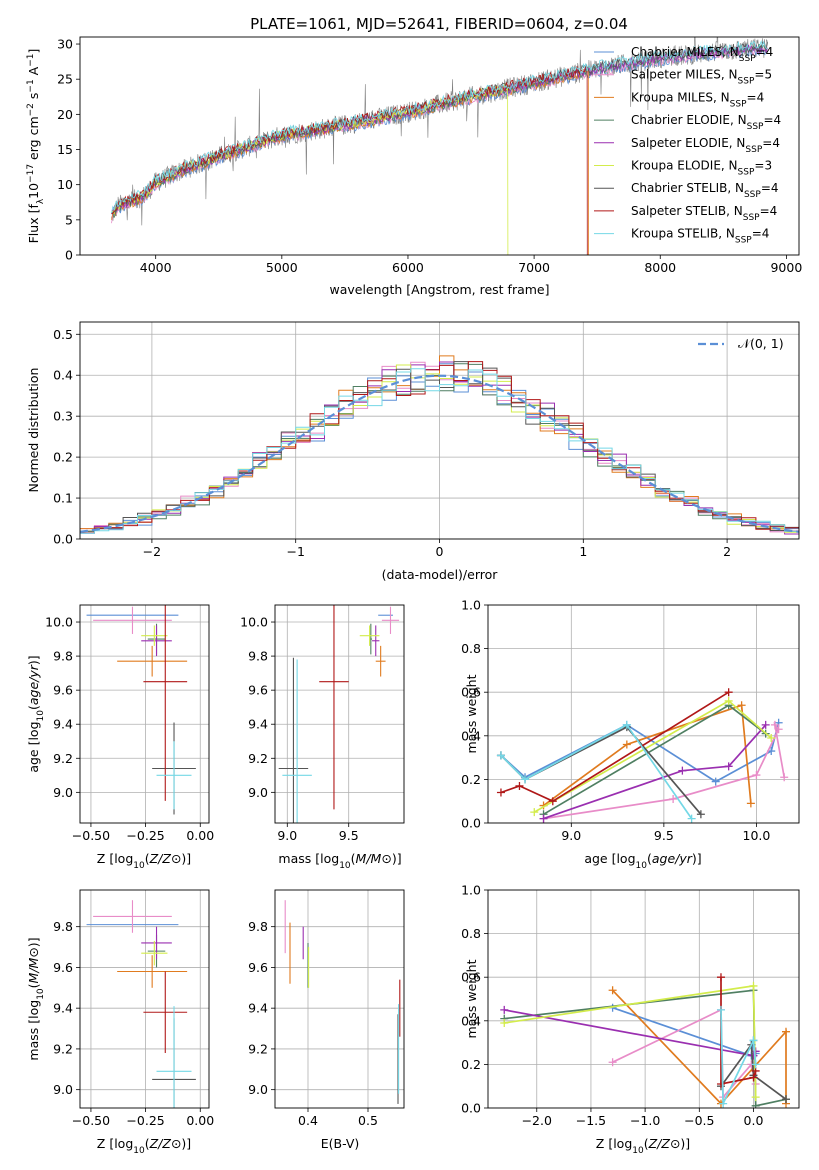 This screenshot has width=819, height=1170. What do you see at coordinates (591, 1120) in the screenshot?
I see `x-tick-label: −1.5` at bounding box center [591, 1120].